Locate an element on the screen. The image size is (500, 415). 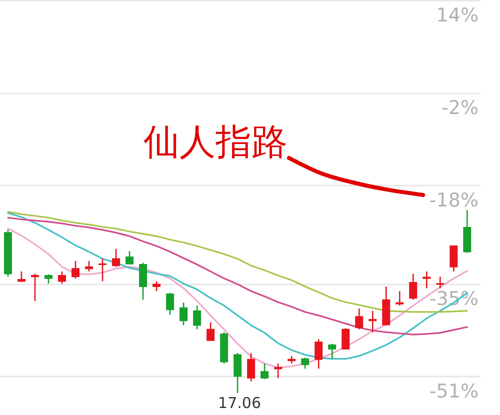
y-tick-label: -2% is located at coordinates (460, 108).